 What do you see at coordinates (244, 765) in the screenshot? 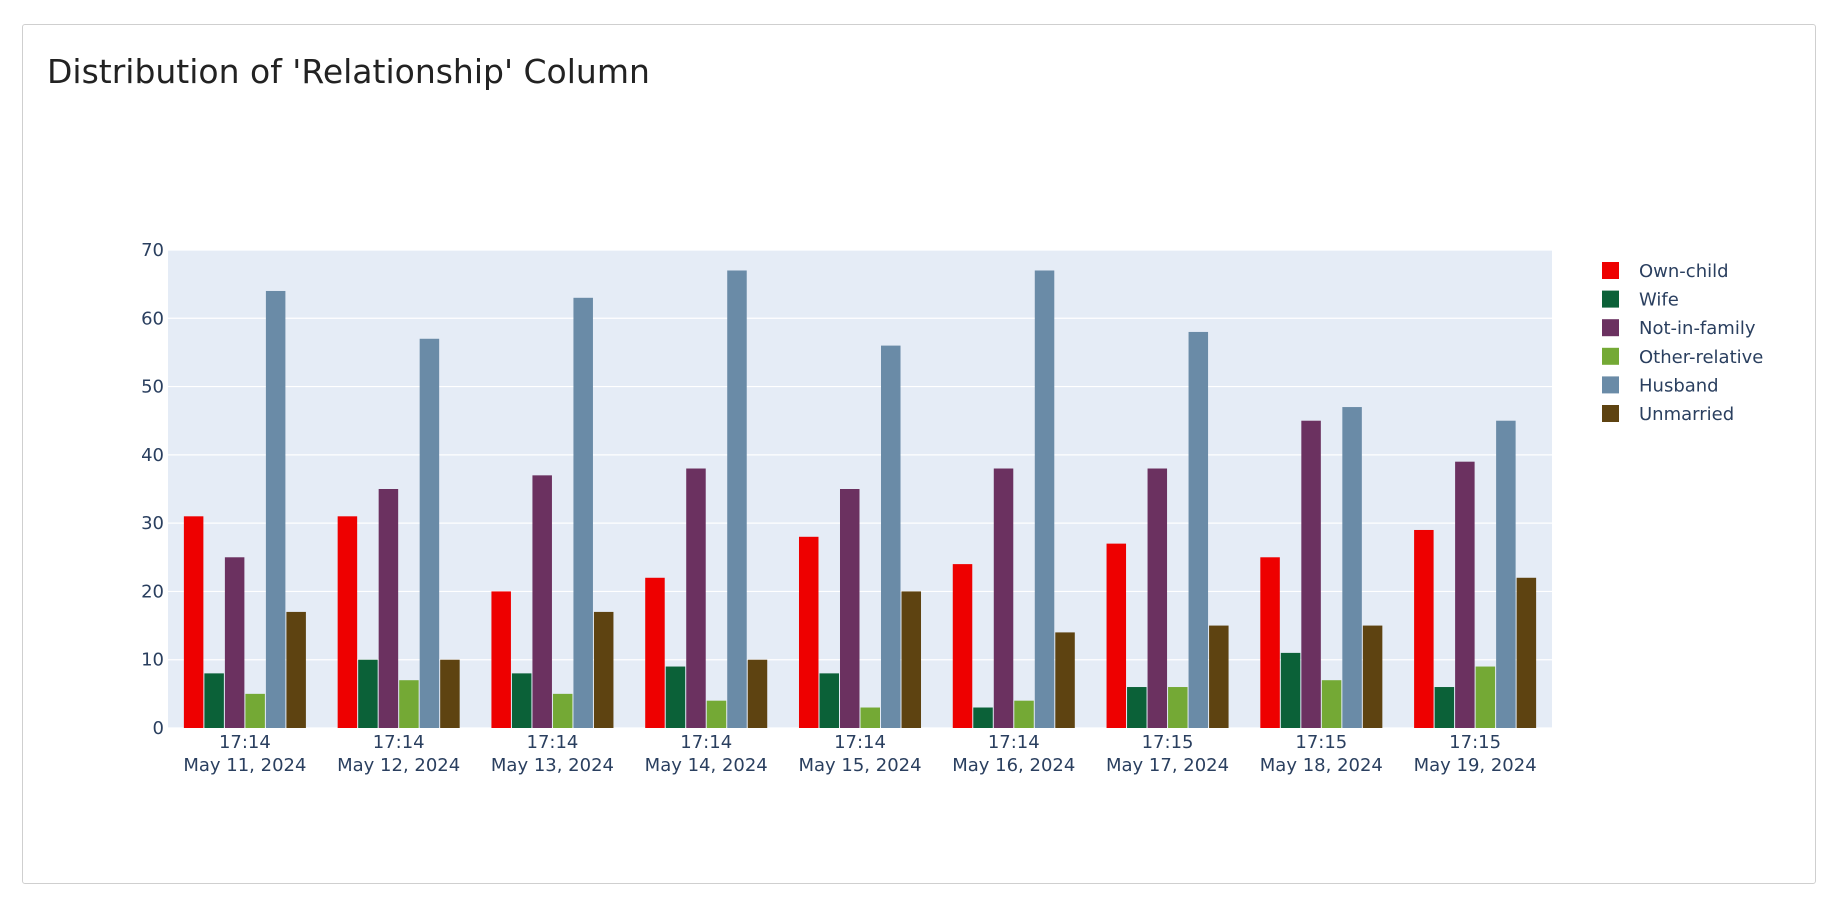
I see `x-tick-label-date: May 11, 2024` at bounding box center [244, 765].